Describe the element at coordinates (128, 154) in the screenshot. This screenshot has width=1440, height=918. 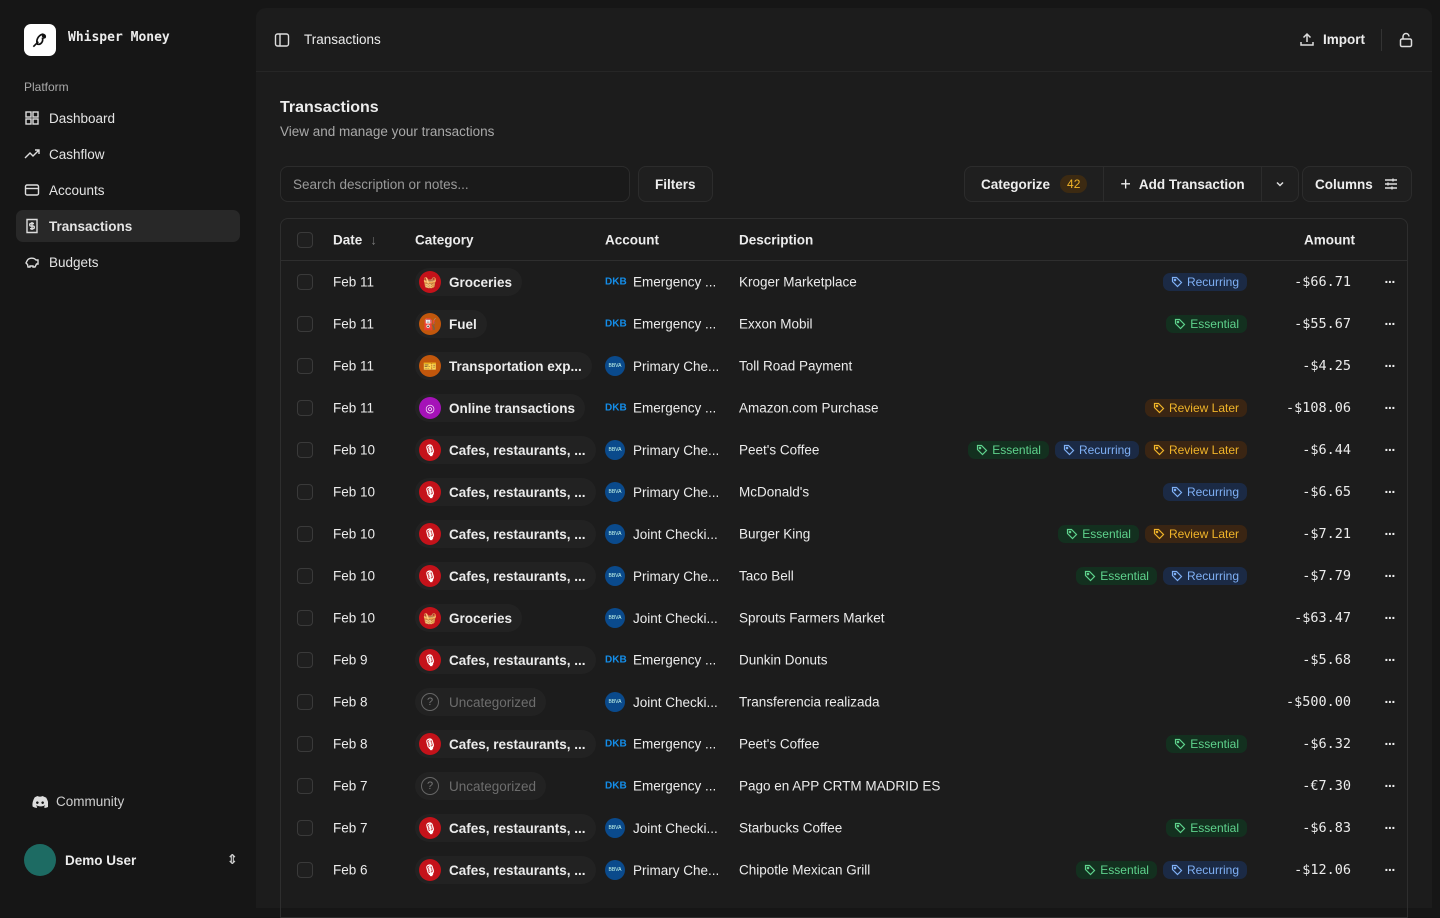
I see `sidebar-item-cashflow: Cashflow` at that location.